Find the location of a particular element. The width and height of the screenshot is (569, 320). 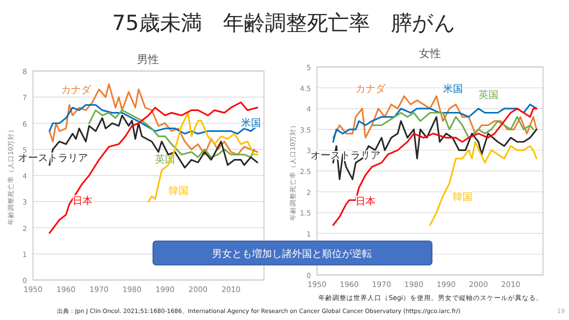

text: 75歳未満 年齢調整死亡率 膵がん is located at coordinates (284, 23).